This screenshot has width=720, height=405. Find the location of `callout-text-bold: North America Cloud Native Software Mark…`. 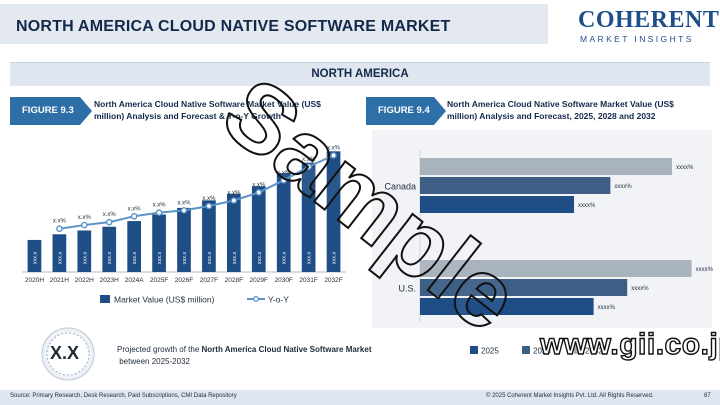

callout-text-bold: North America Cloud Native Software Mark… is located at coordinates (286, 349).